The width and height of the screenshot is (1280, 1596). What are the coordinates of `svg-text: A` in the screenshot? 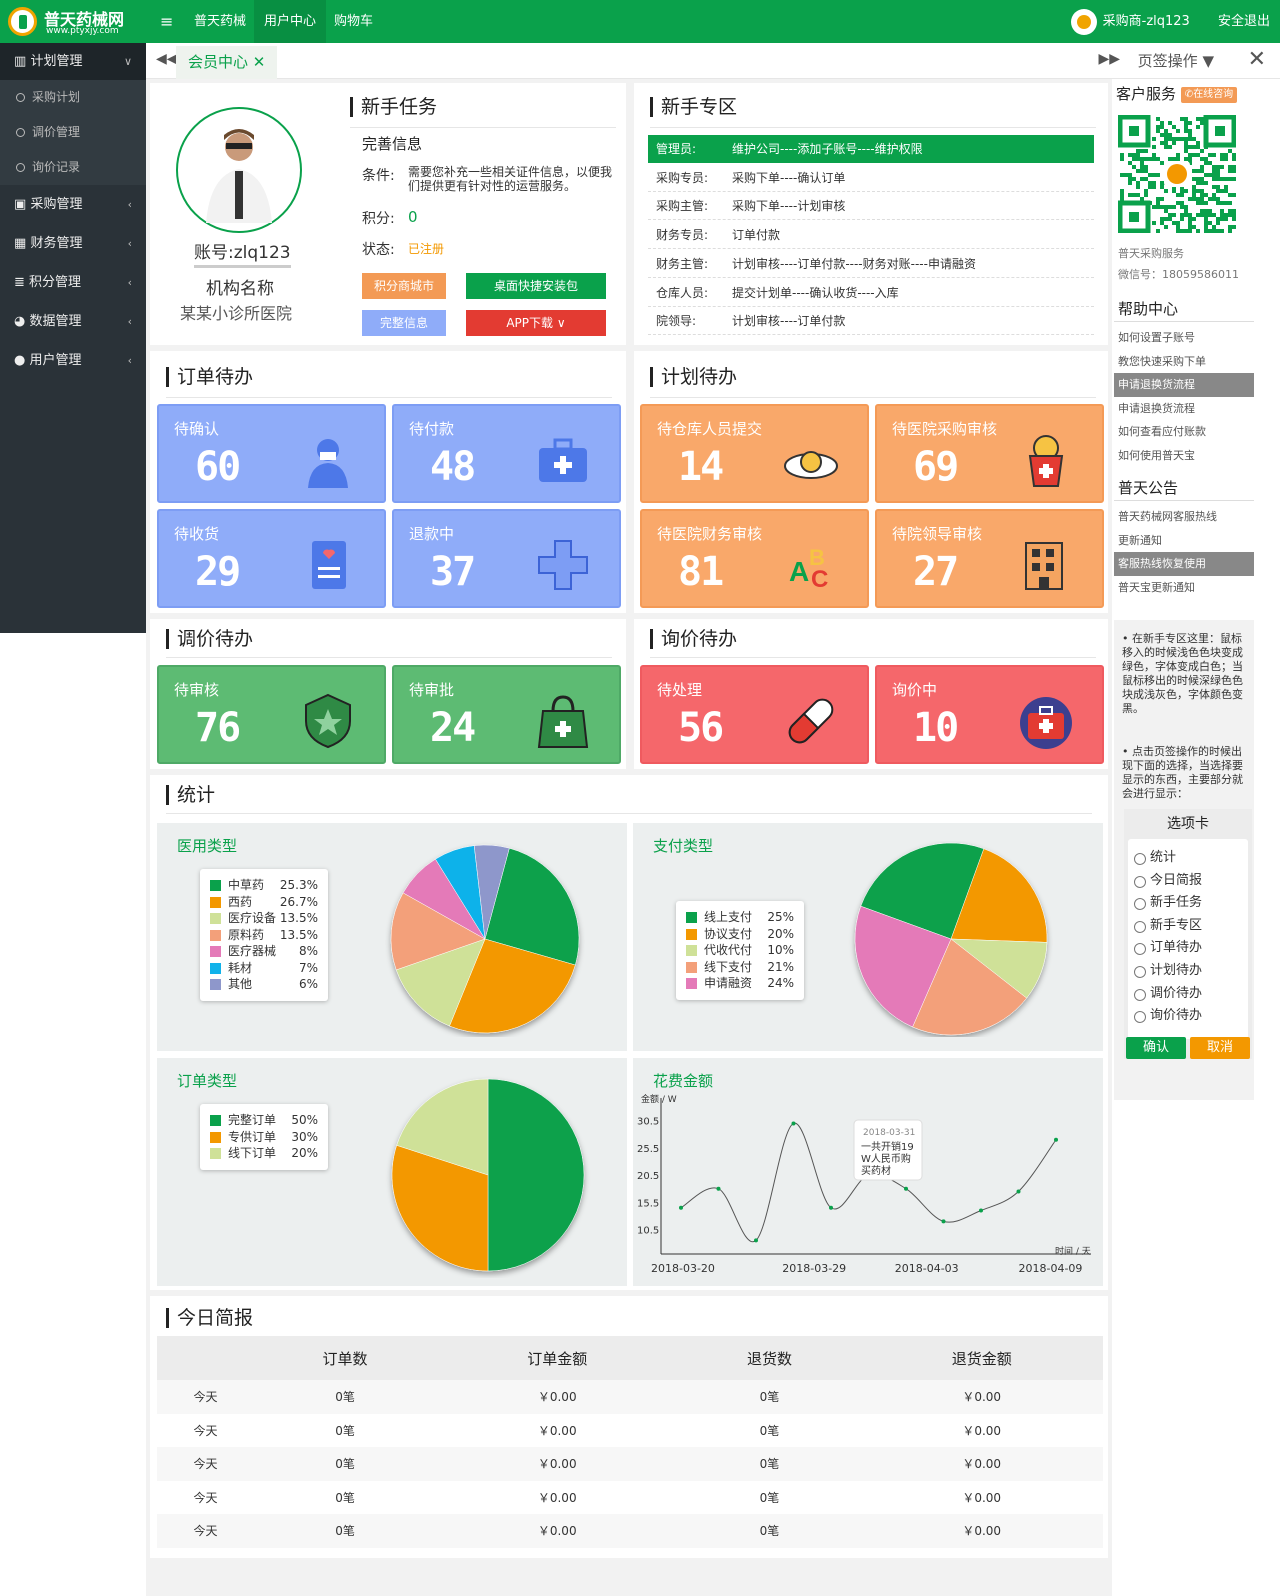 It's located at (799, 571).